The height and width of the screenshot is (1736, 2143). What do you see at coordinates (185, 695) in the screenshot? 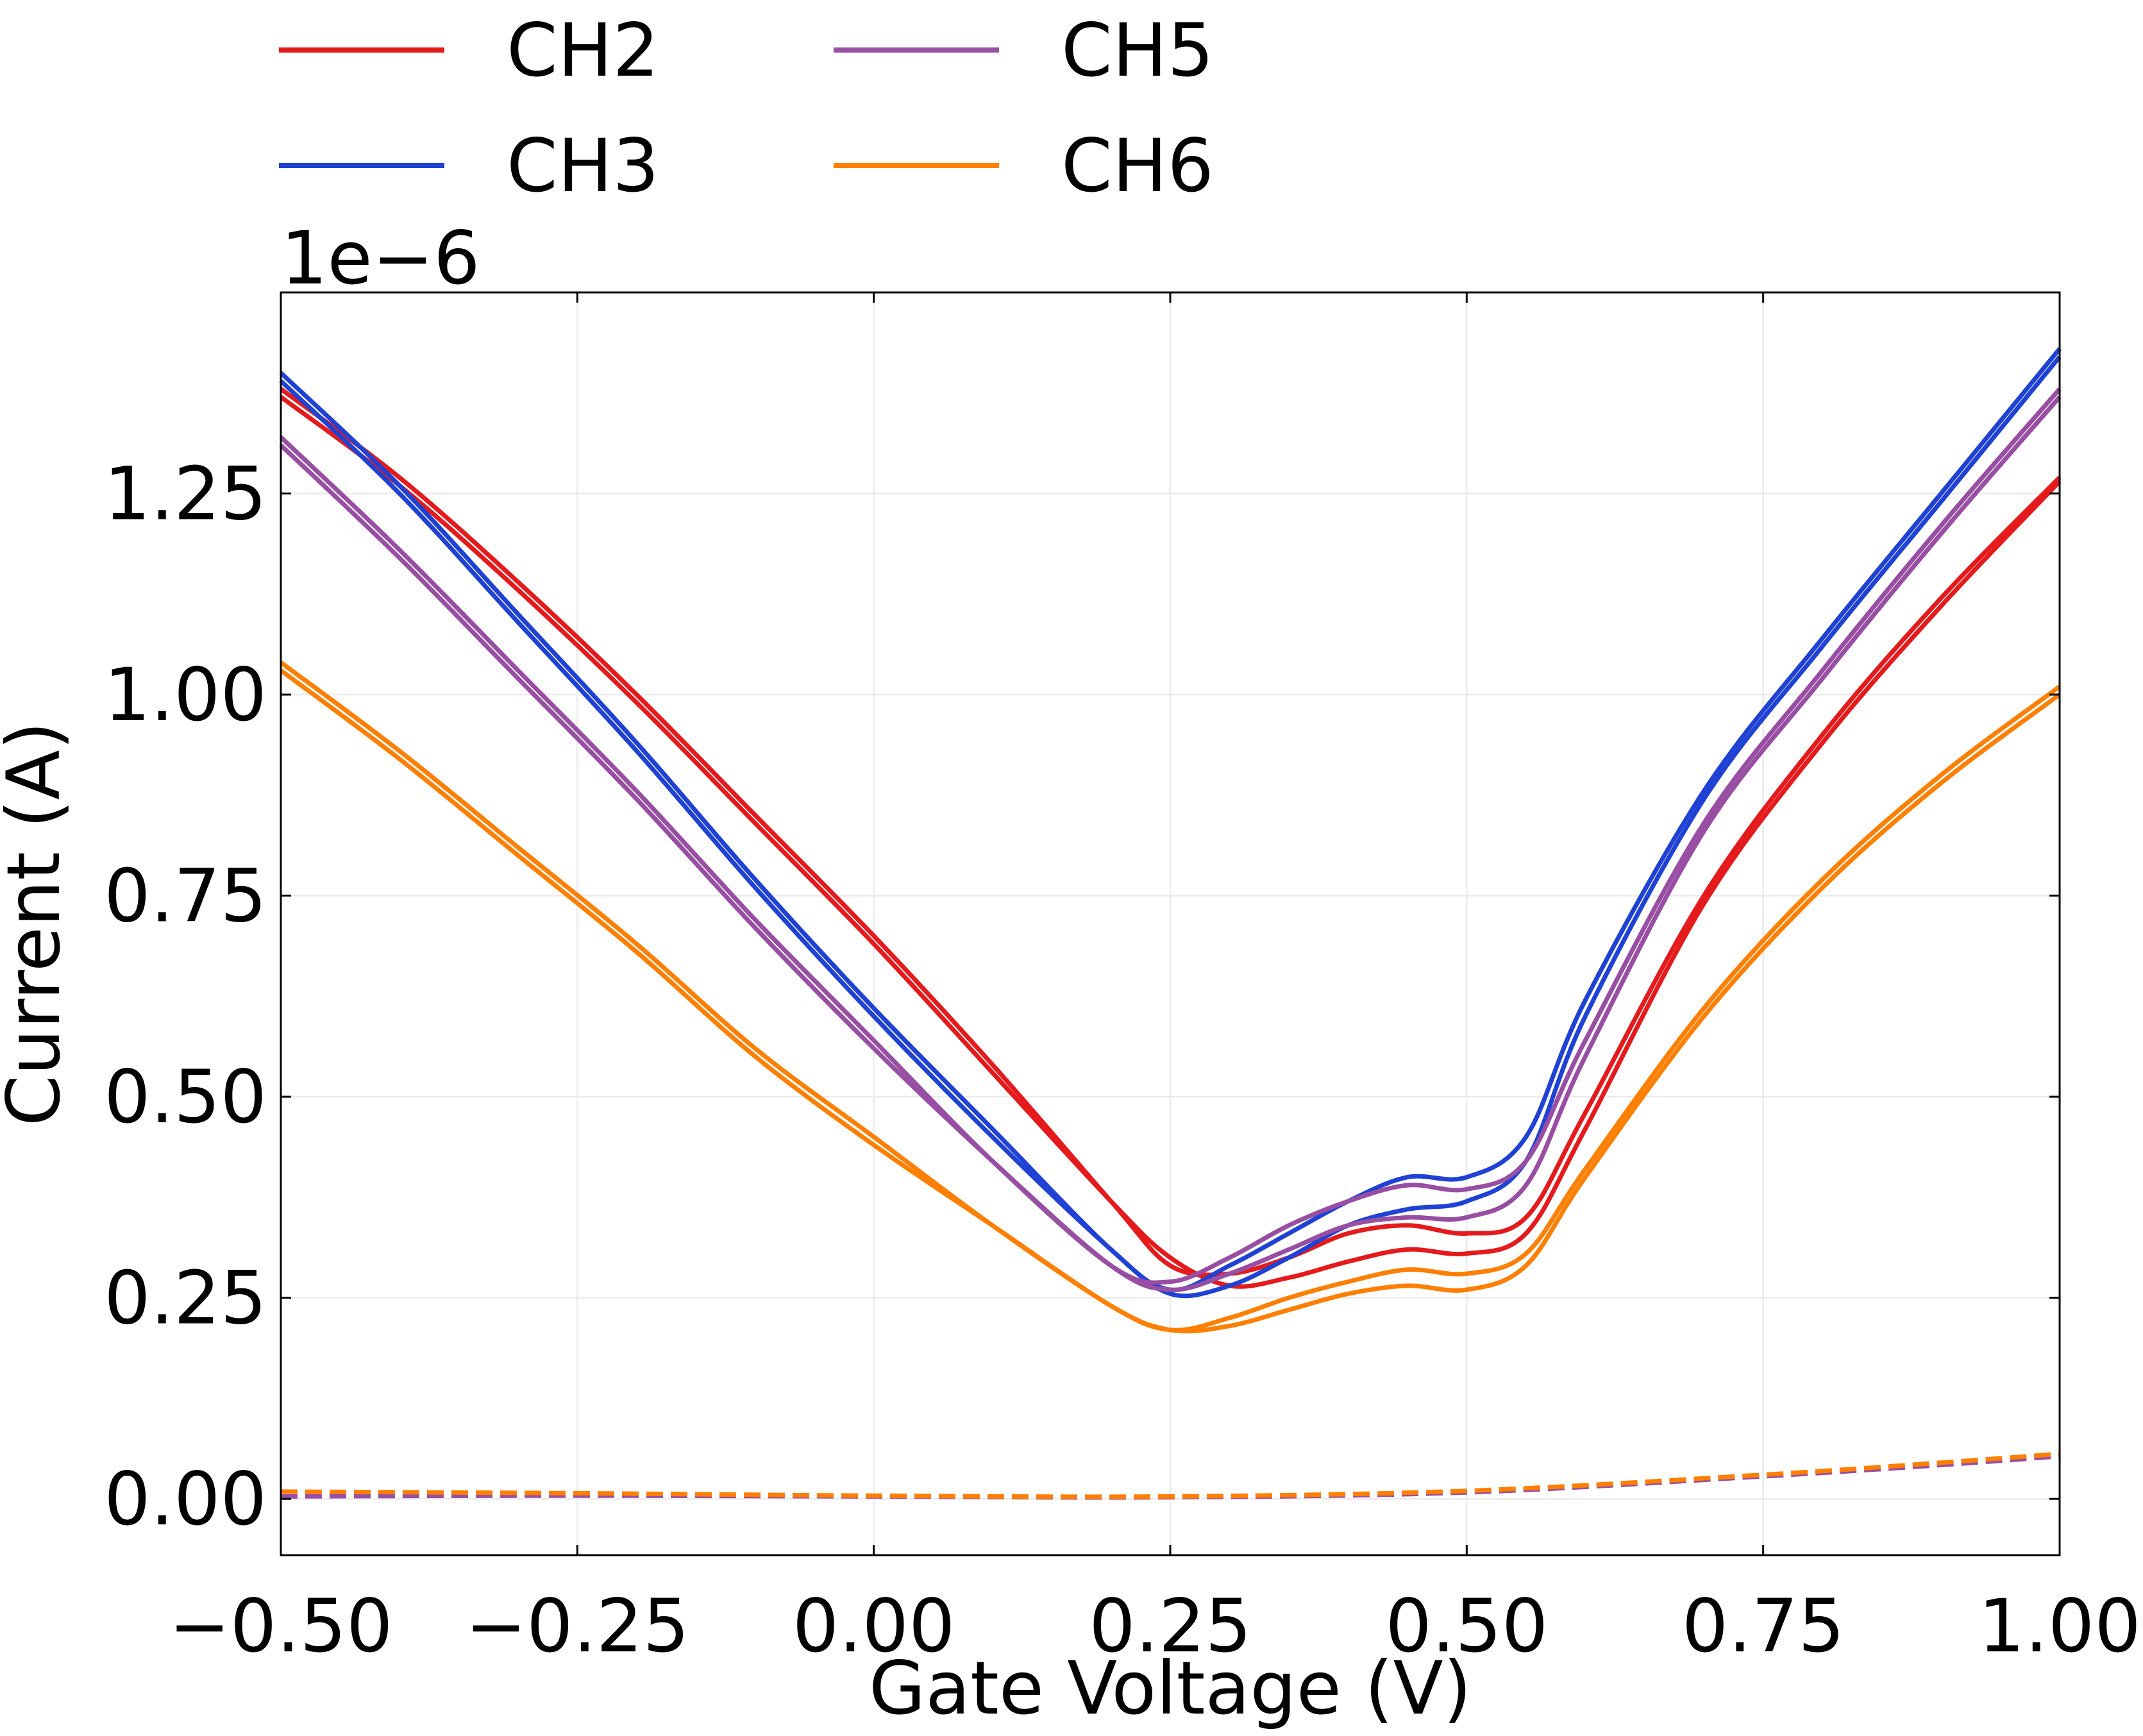
I see `y-tick-label: 1.00` at bounding box center [185, 695].